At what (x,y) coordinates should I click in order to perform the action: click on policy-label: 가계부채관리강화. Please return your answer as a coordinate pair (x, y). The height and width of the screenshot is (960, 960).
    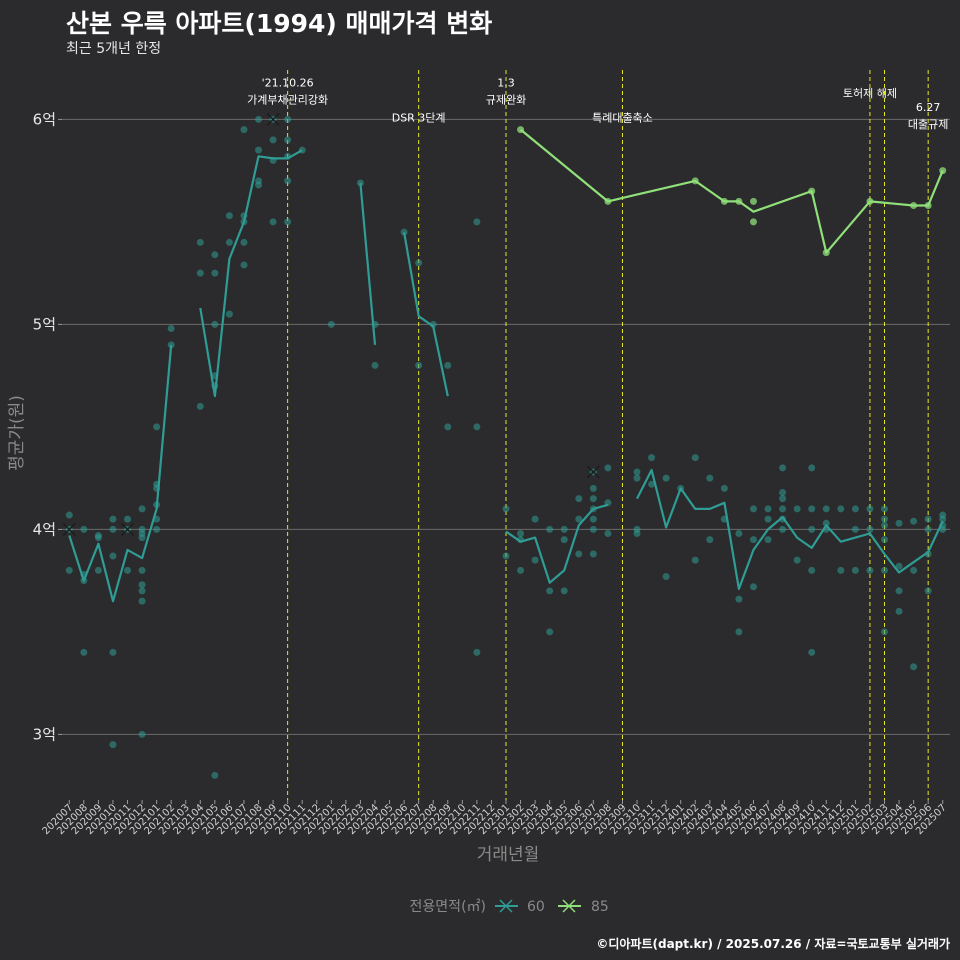
    Looking at the image, I should click on (287, 100).